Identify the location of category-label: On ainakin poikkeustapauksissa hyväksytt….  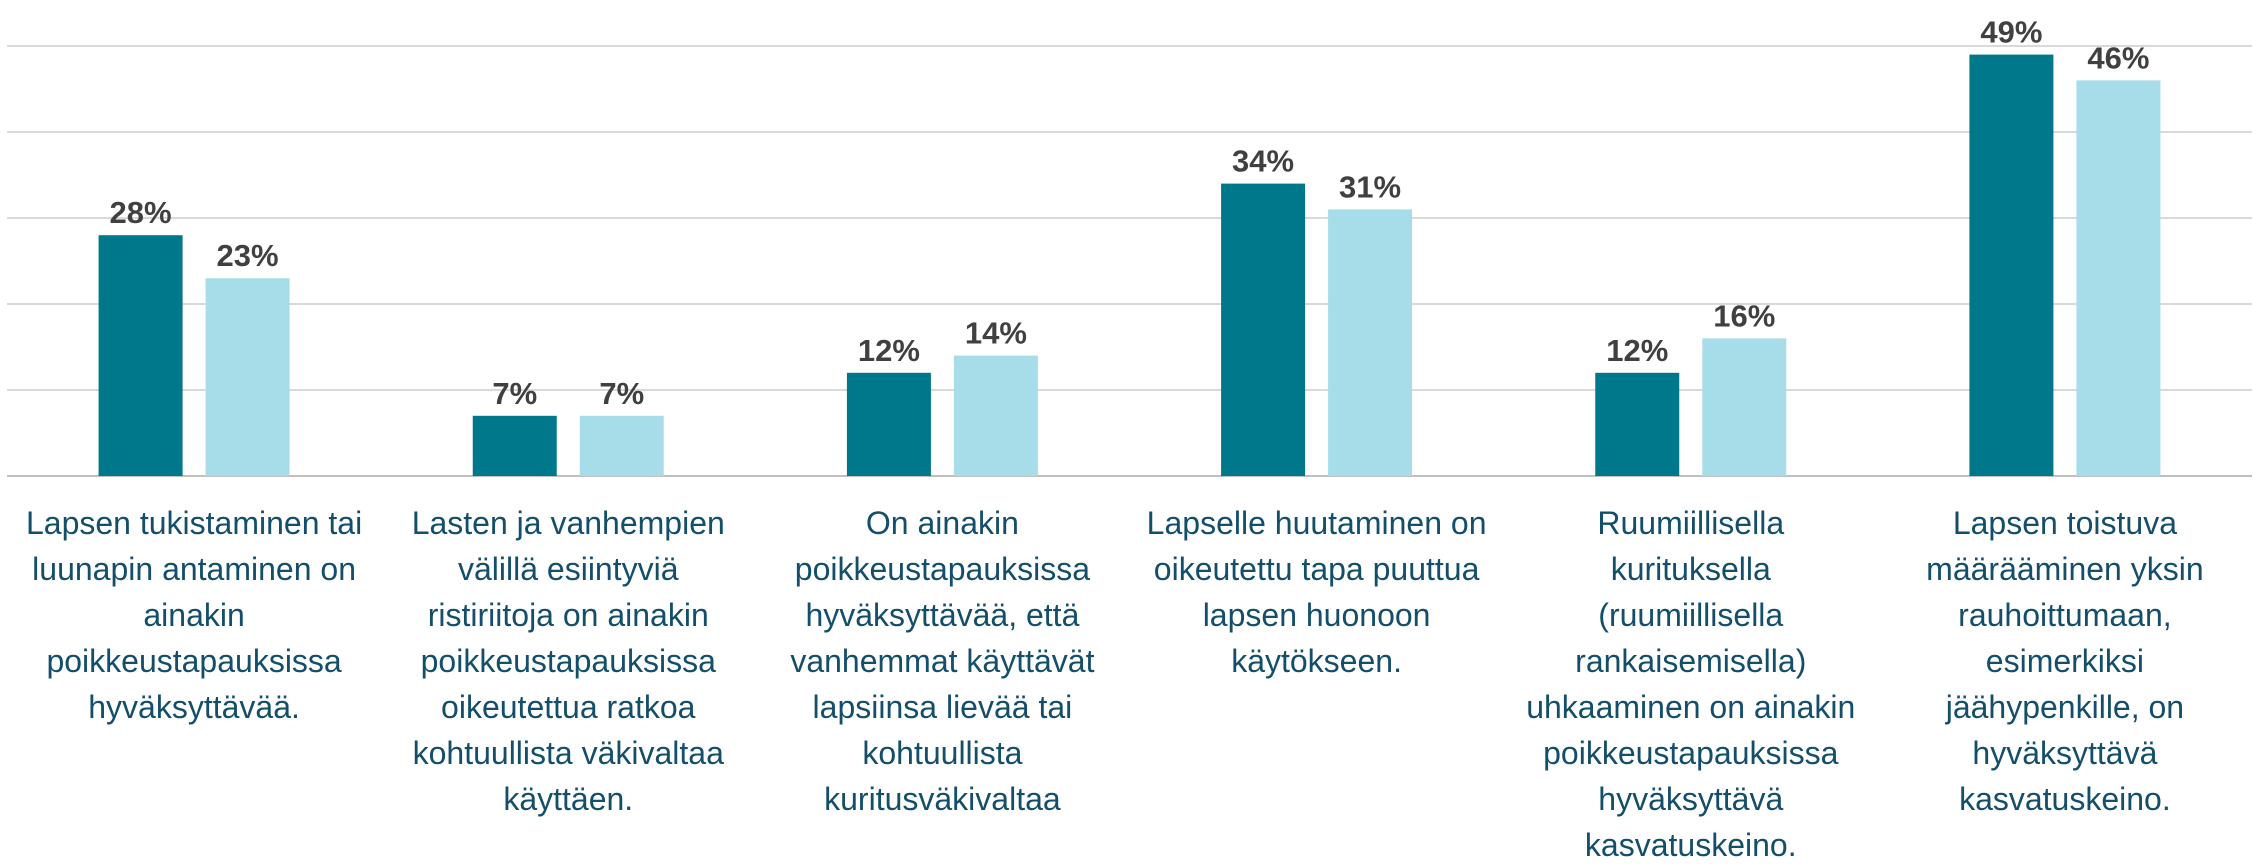
(942, 661).